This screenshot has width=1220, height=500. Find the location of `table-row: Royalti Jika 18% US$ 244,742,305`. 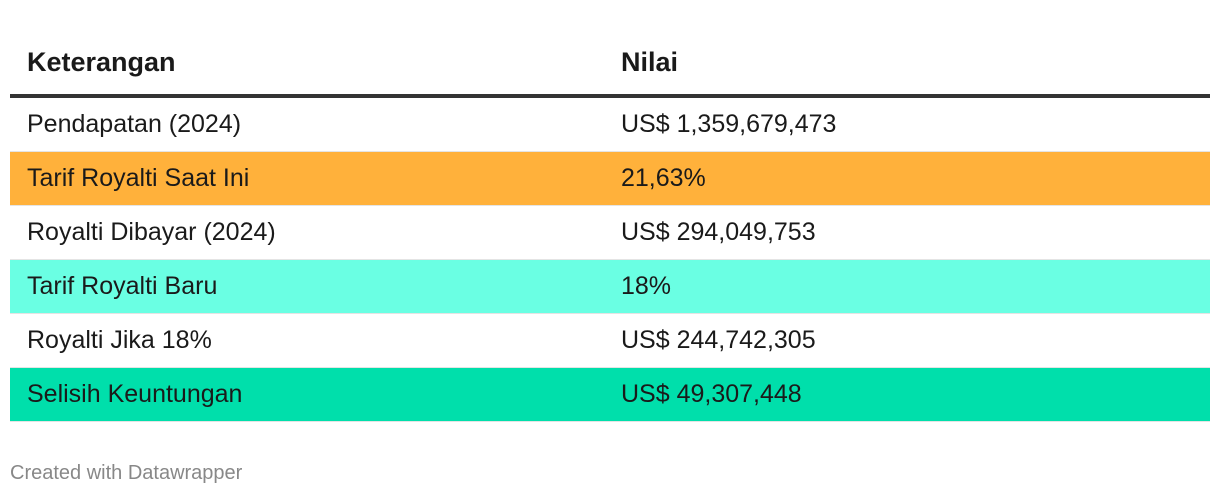

table-row: Royalti Jika 18% US$ 244,742,305 is located at coordinates (610, 341).